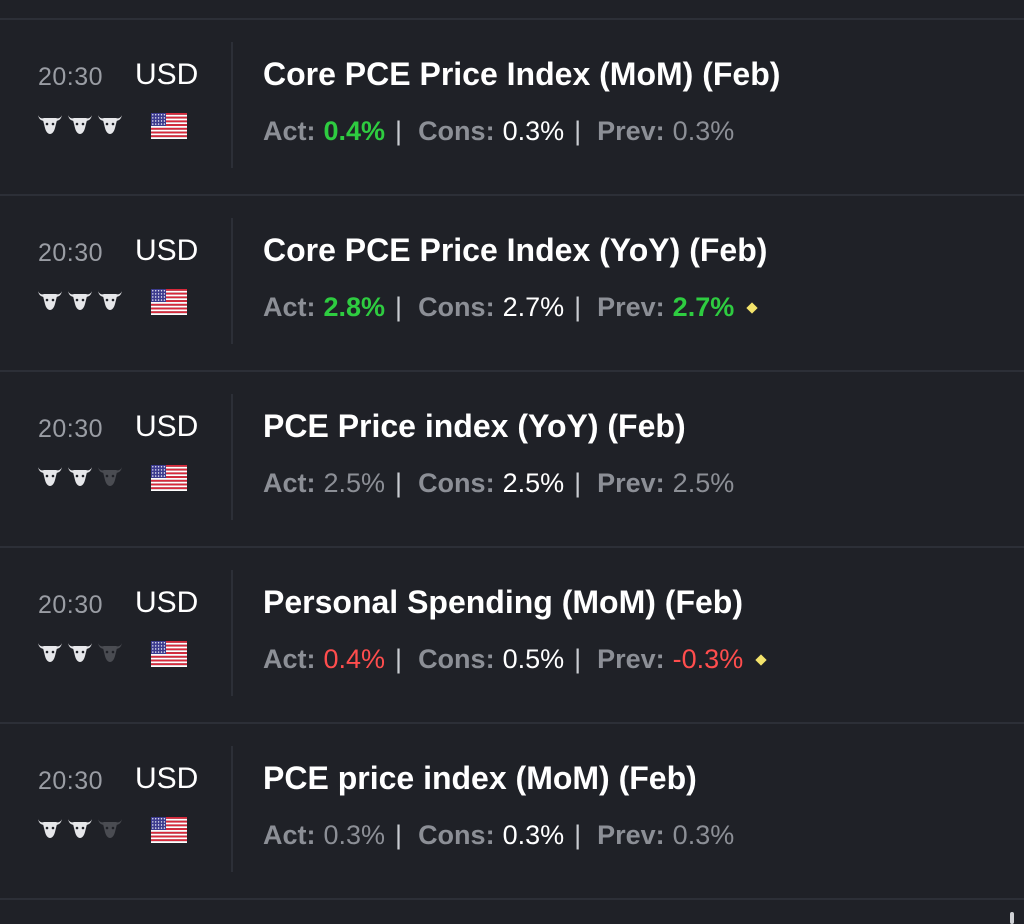  I want to click on scrollbar-thumb, so click(1012, 918).